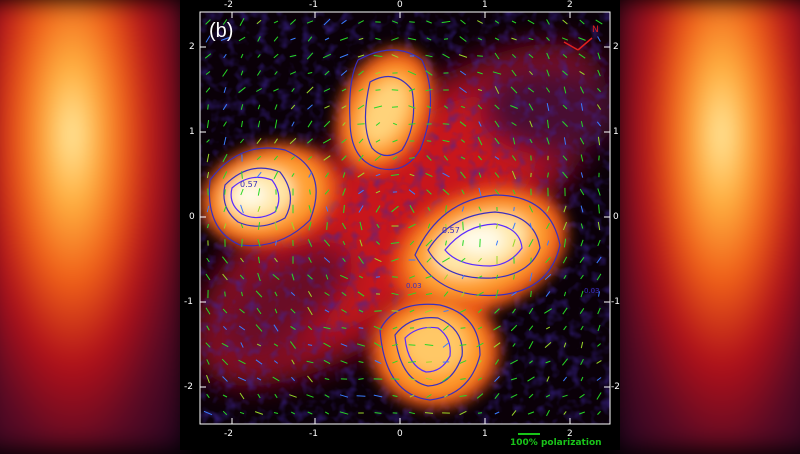 Image resolution: width=800 pixels, height=454 pixels. Describe the element at coordinates (595, 30) in the screenshot. I see `compass-north-label: N` at that location.